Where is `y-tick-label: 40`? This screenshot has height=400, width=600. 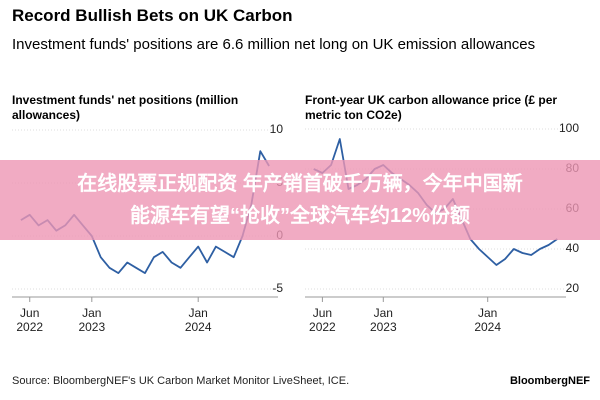 y-tick-label: 40 is located at coordinates (573, 248).